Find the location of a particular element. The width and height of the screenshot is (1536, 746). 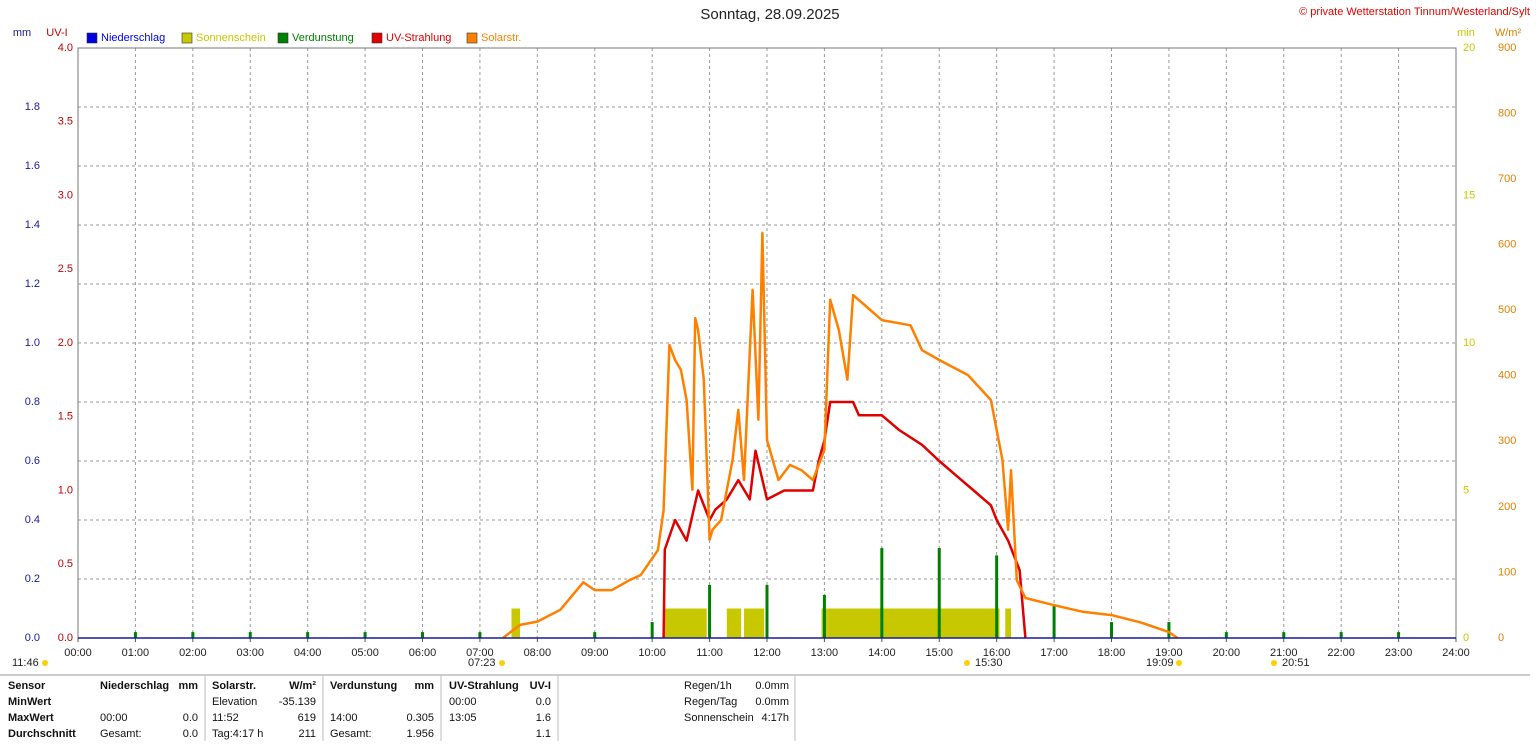

legend-label: Solarstr. is located at coordinates (501, 38).